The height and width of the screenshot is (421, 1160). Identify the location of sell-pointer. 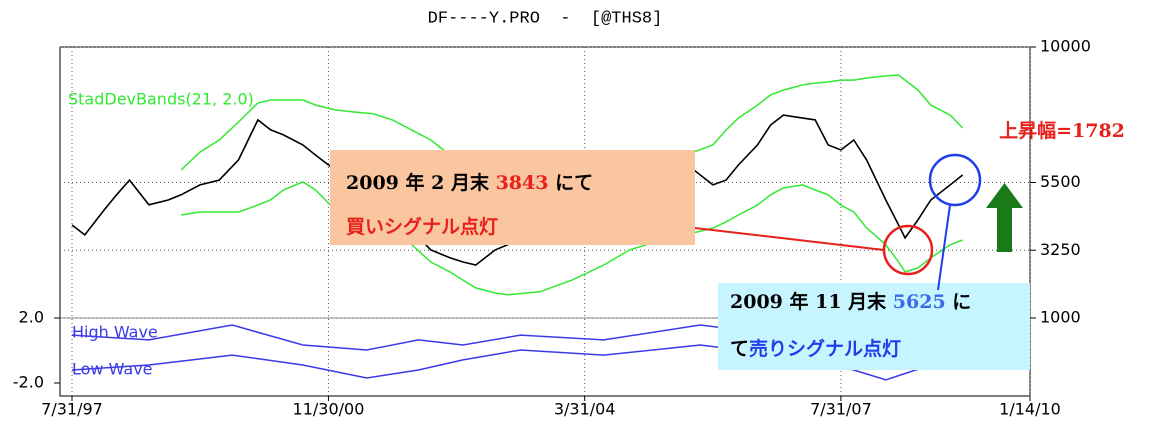
(944, 247).